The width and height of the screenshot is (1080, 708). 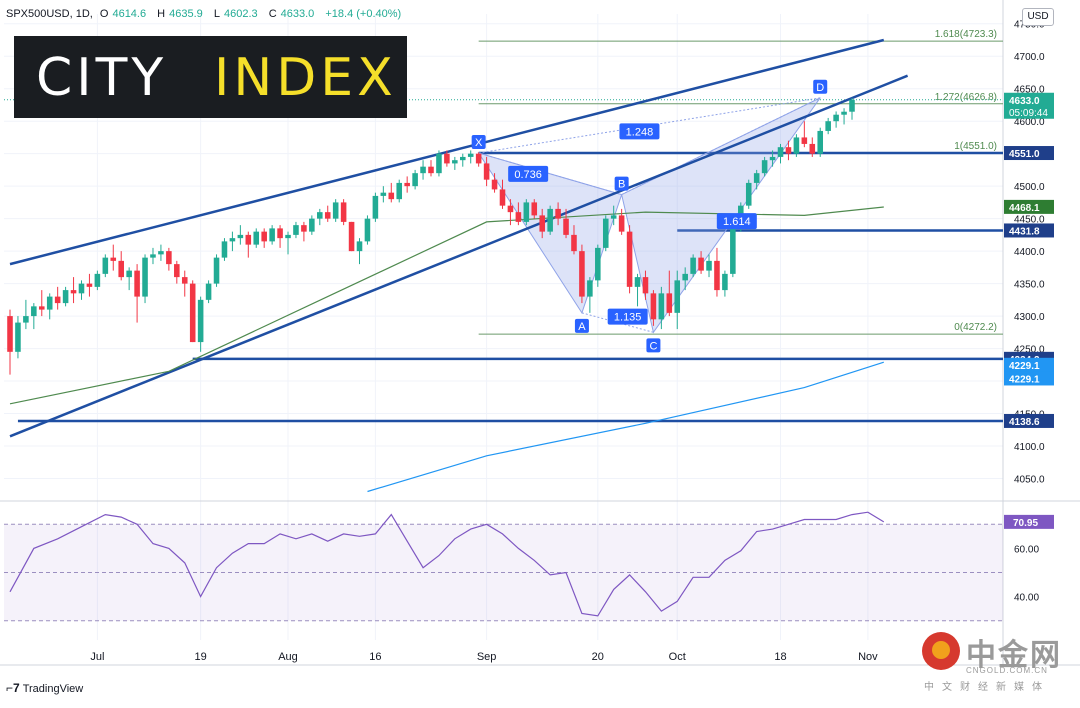 I want to click on time-tick-label: Oct, so click(x=677, y=657).